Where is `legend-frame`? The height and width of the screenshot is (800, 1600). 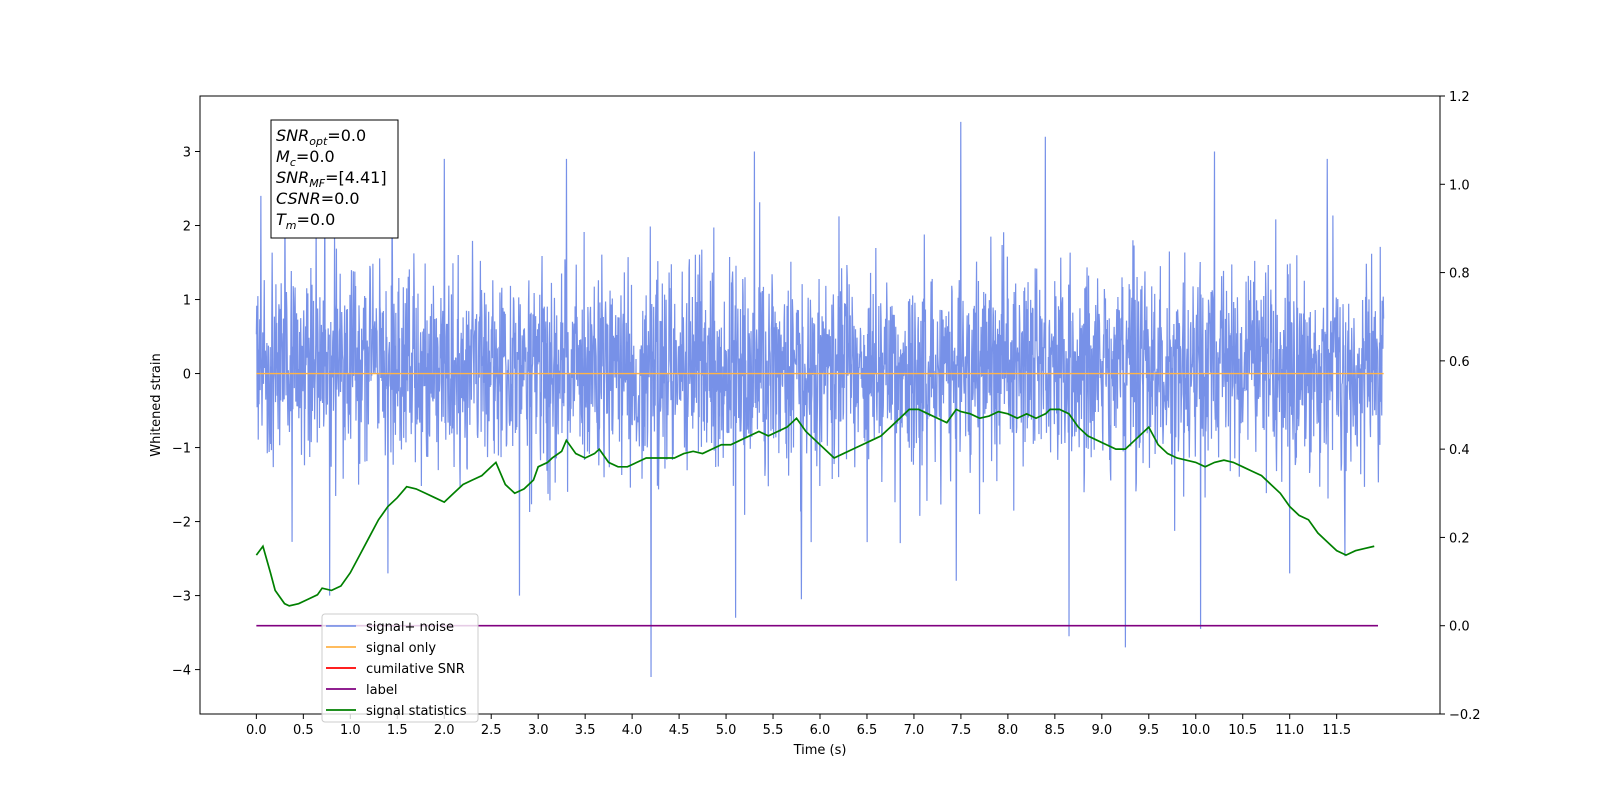
legend-frame is located at coordinates (400, 668).